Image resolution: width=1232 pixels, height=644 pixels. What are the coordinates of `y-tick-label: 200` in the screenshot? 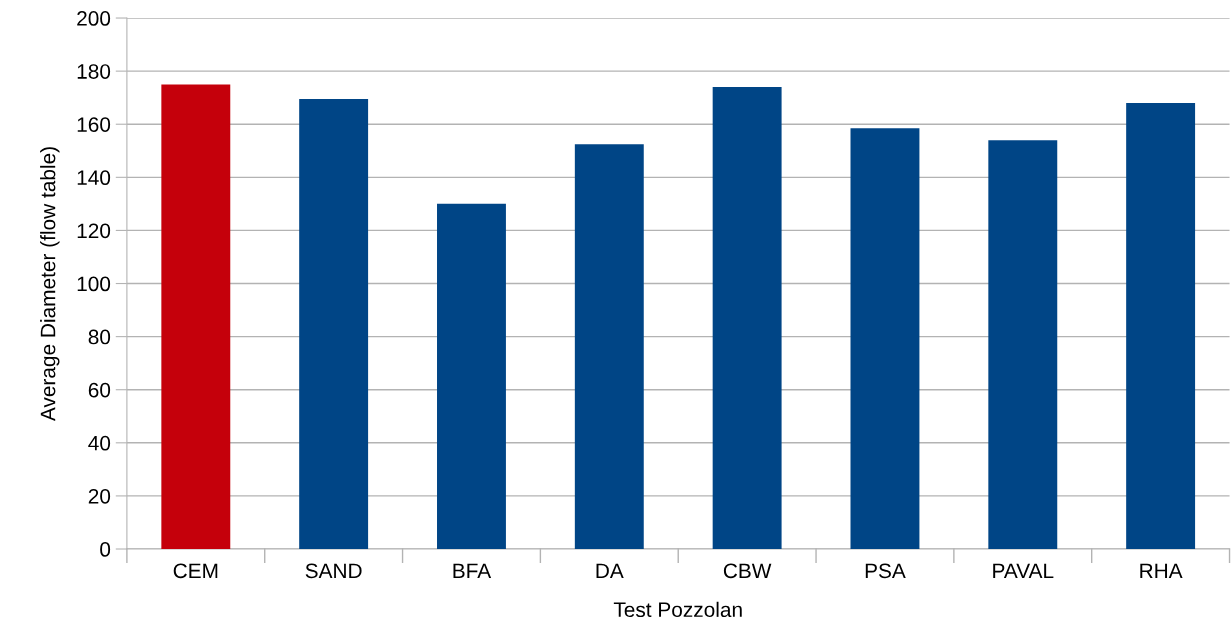 It's located at (94, 18).